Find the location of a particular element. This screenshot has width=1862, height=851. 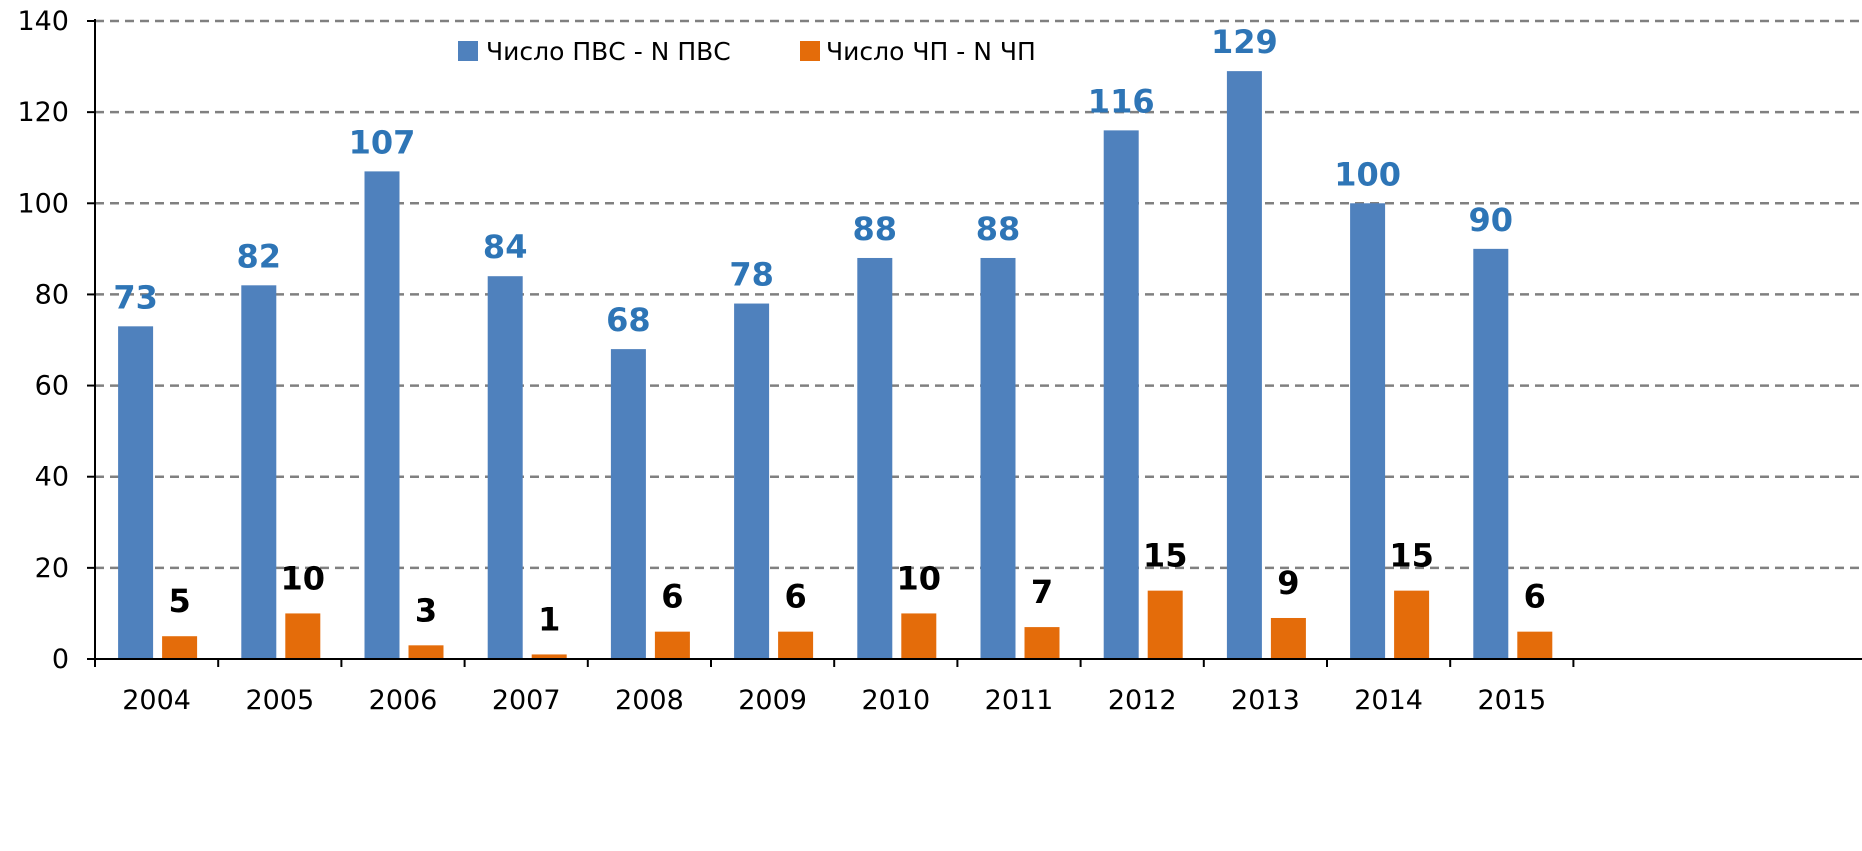

data-label-series-1: 78 is located at coordinates (751, 275).